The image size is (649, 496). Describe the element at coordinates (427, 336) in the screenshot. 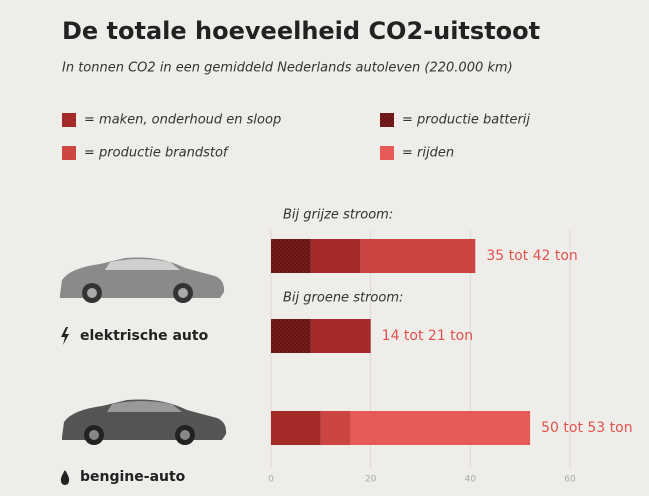

I see `bar-annotation: 14 tot 21 ton` at that location.